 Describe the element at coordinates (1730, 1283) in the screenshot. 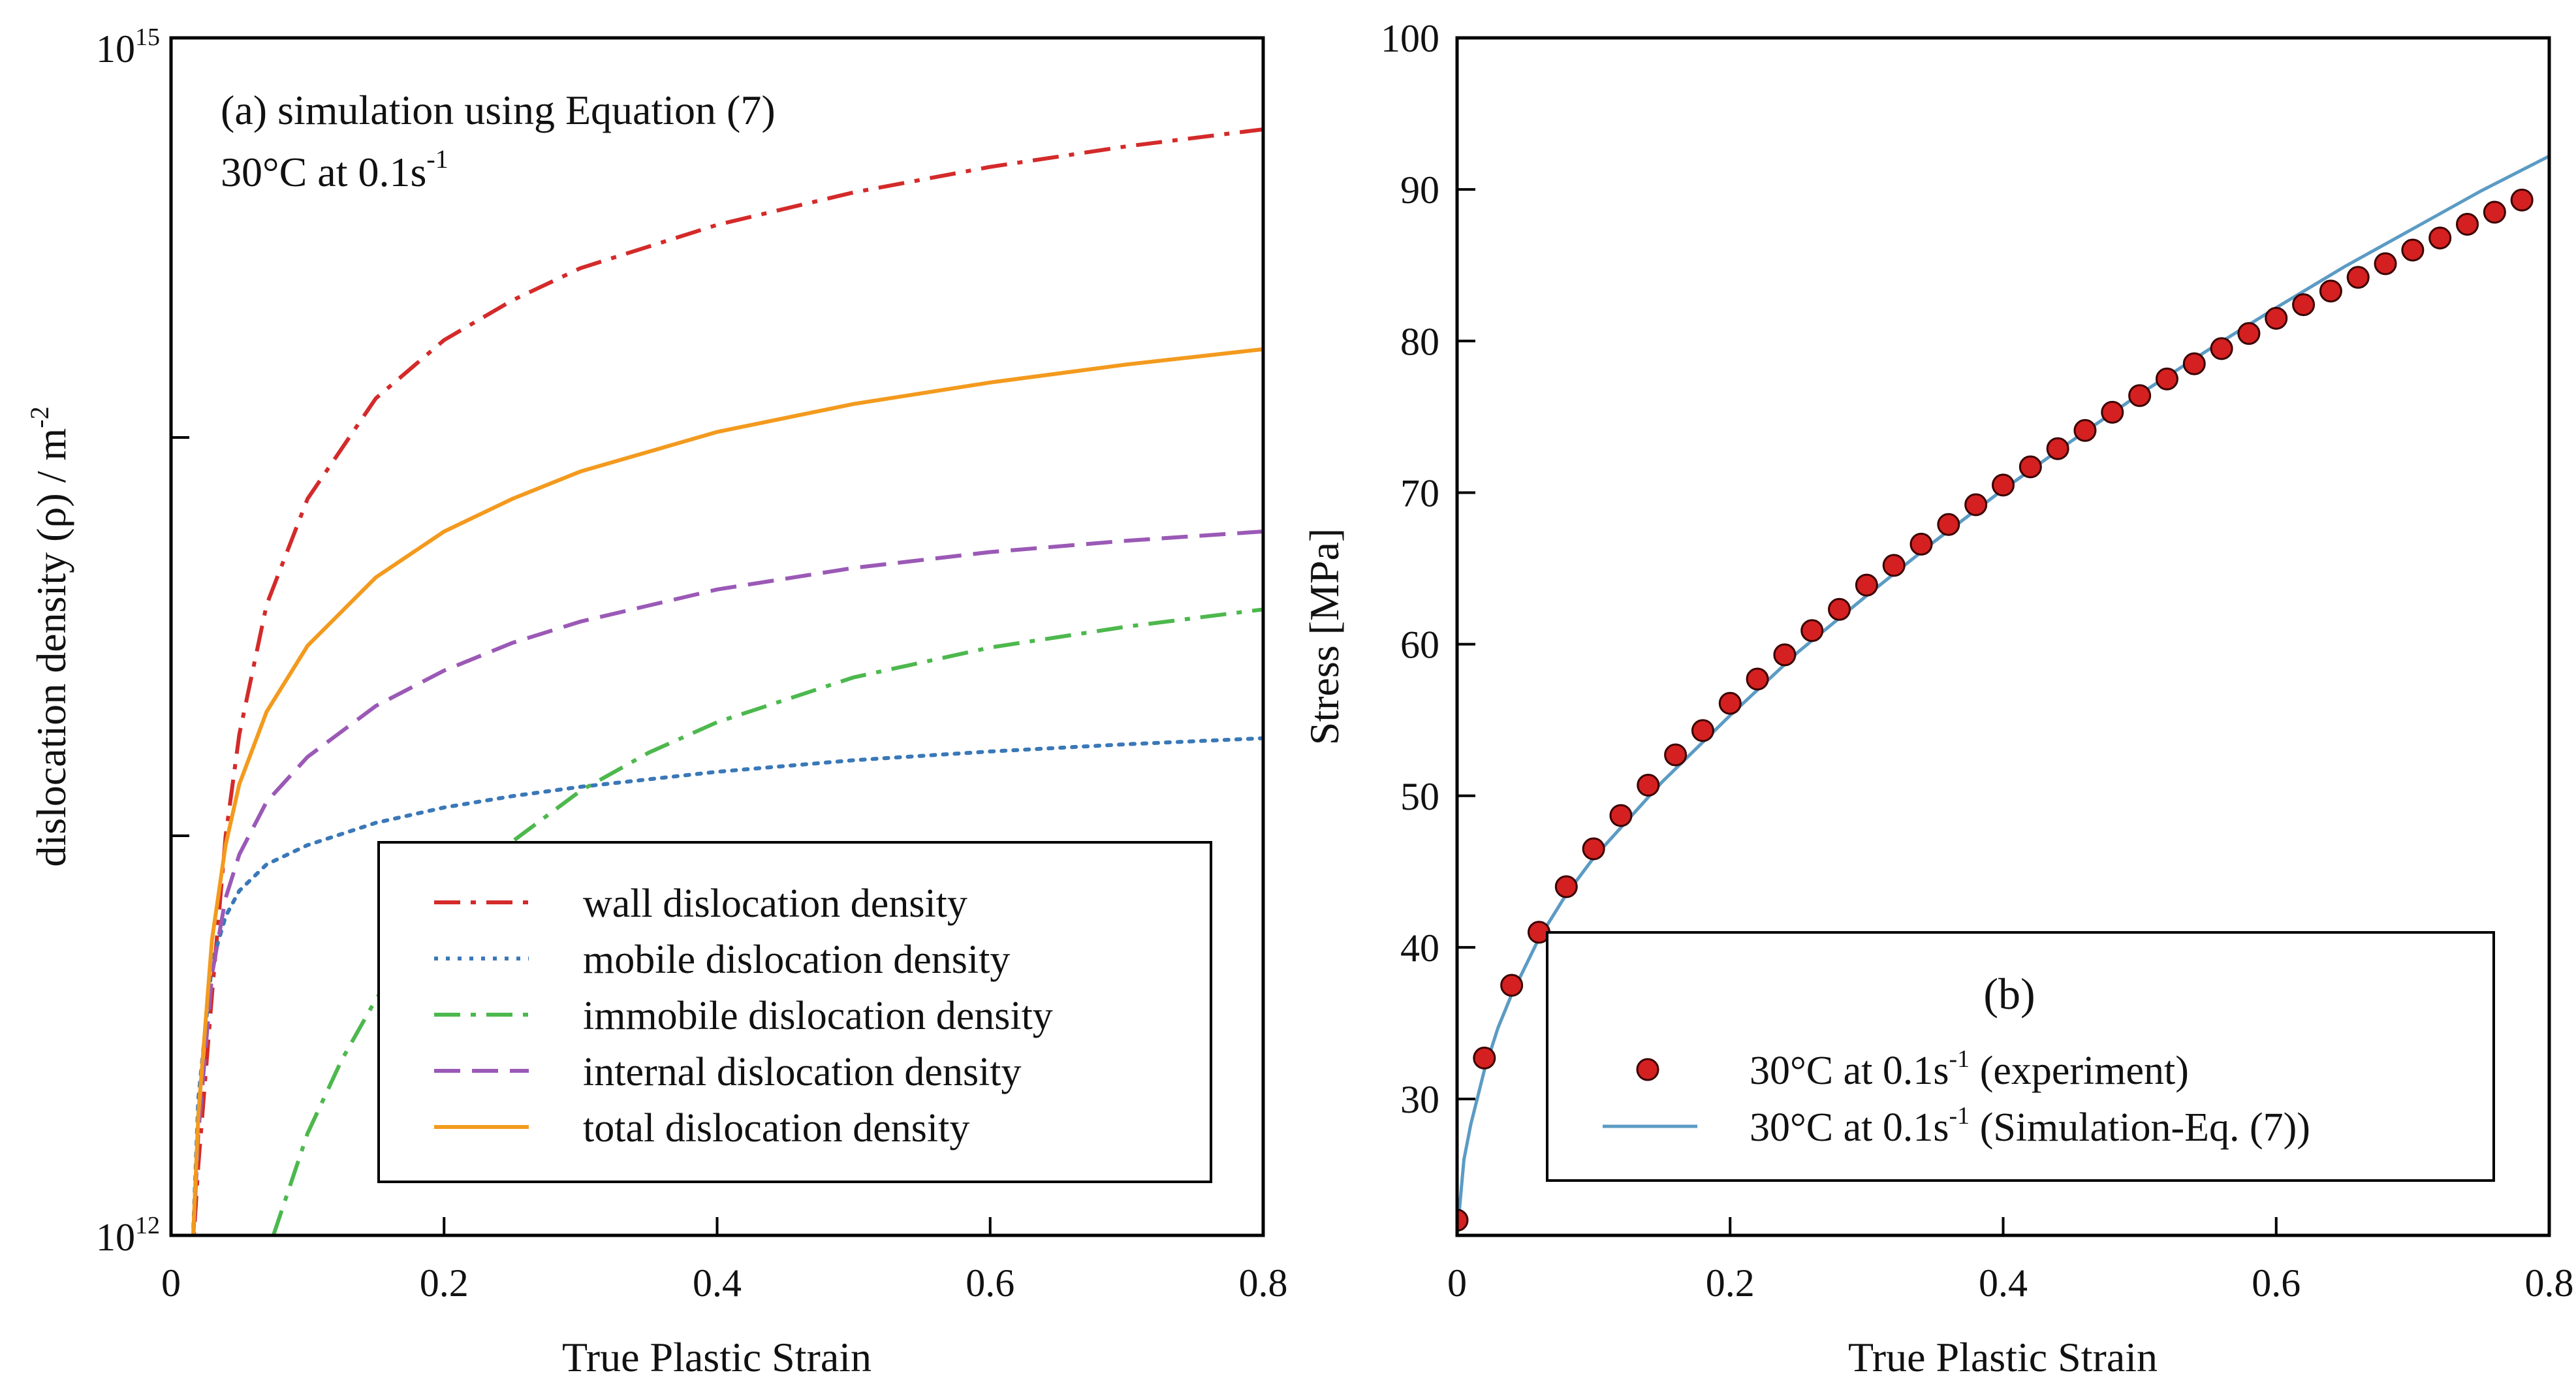

I see `panel-b-xtick-label: 0.2` at that location.